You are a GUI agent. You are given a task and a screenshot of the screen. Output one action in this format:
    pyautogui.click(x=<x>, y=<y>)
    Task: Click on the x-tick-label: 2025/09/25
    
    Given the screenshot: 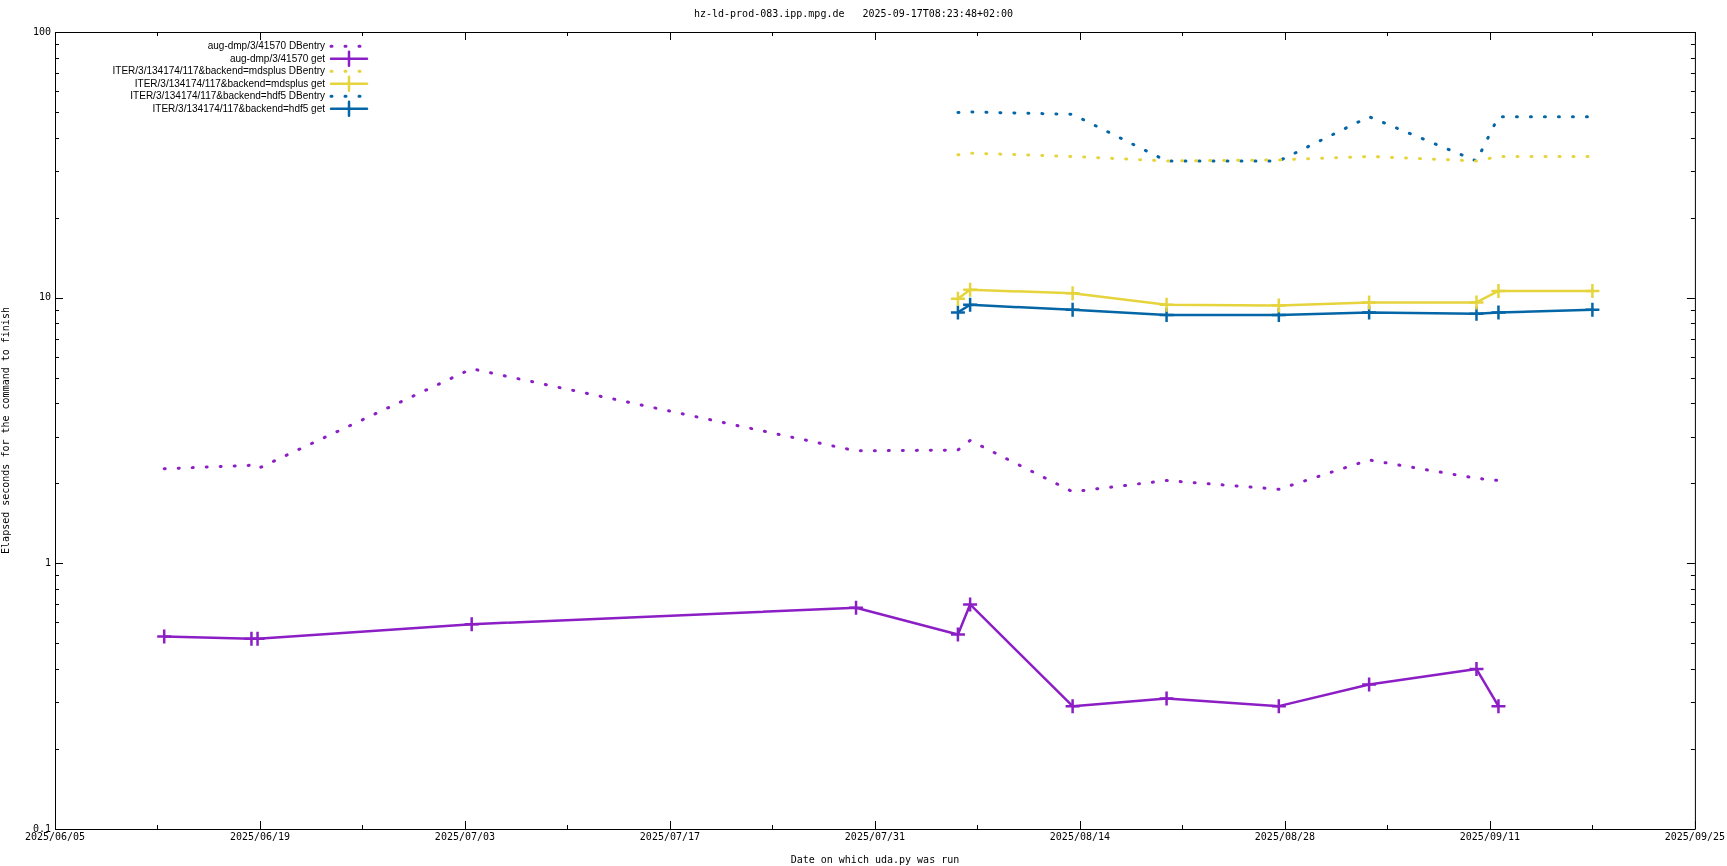 What is the action you would take?
    pyautogui.click(x=1695, y=836)
    